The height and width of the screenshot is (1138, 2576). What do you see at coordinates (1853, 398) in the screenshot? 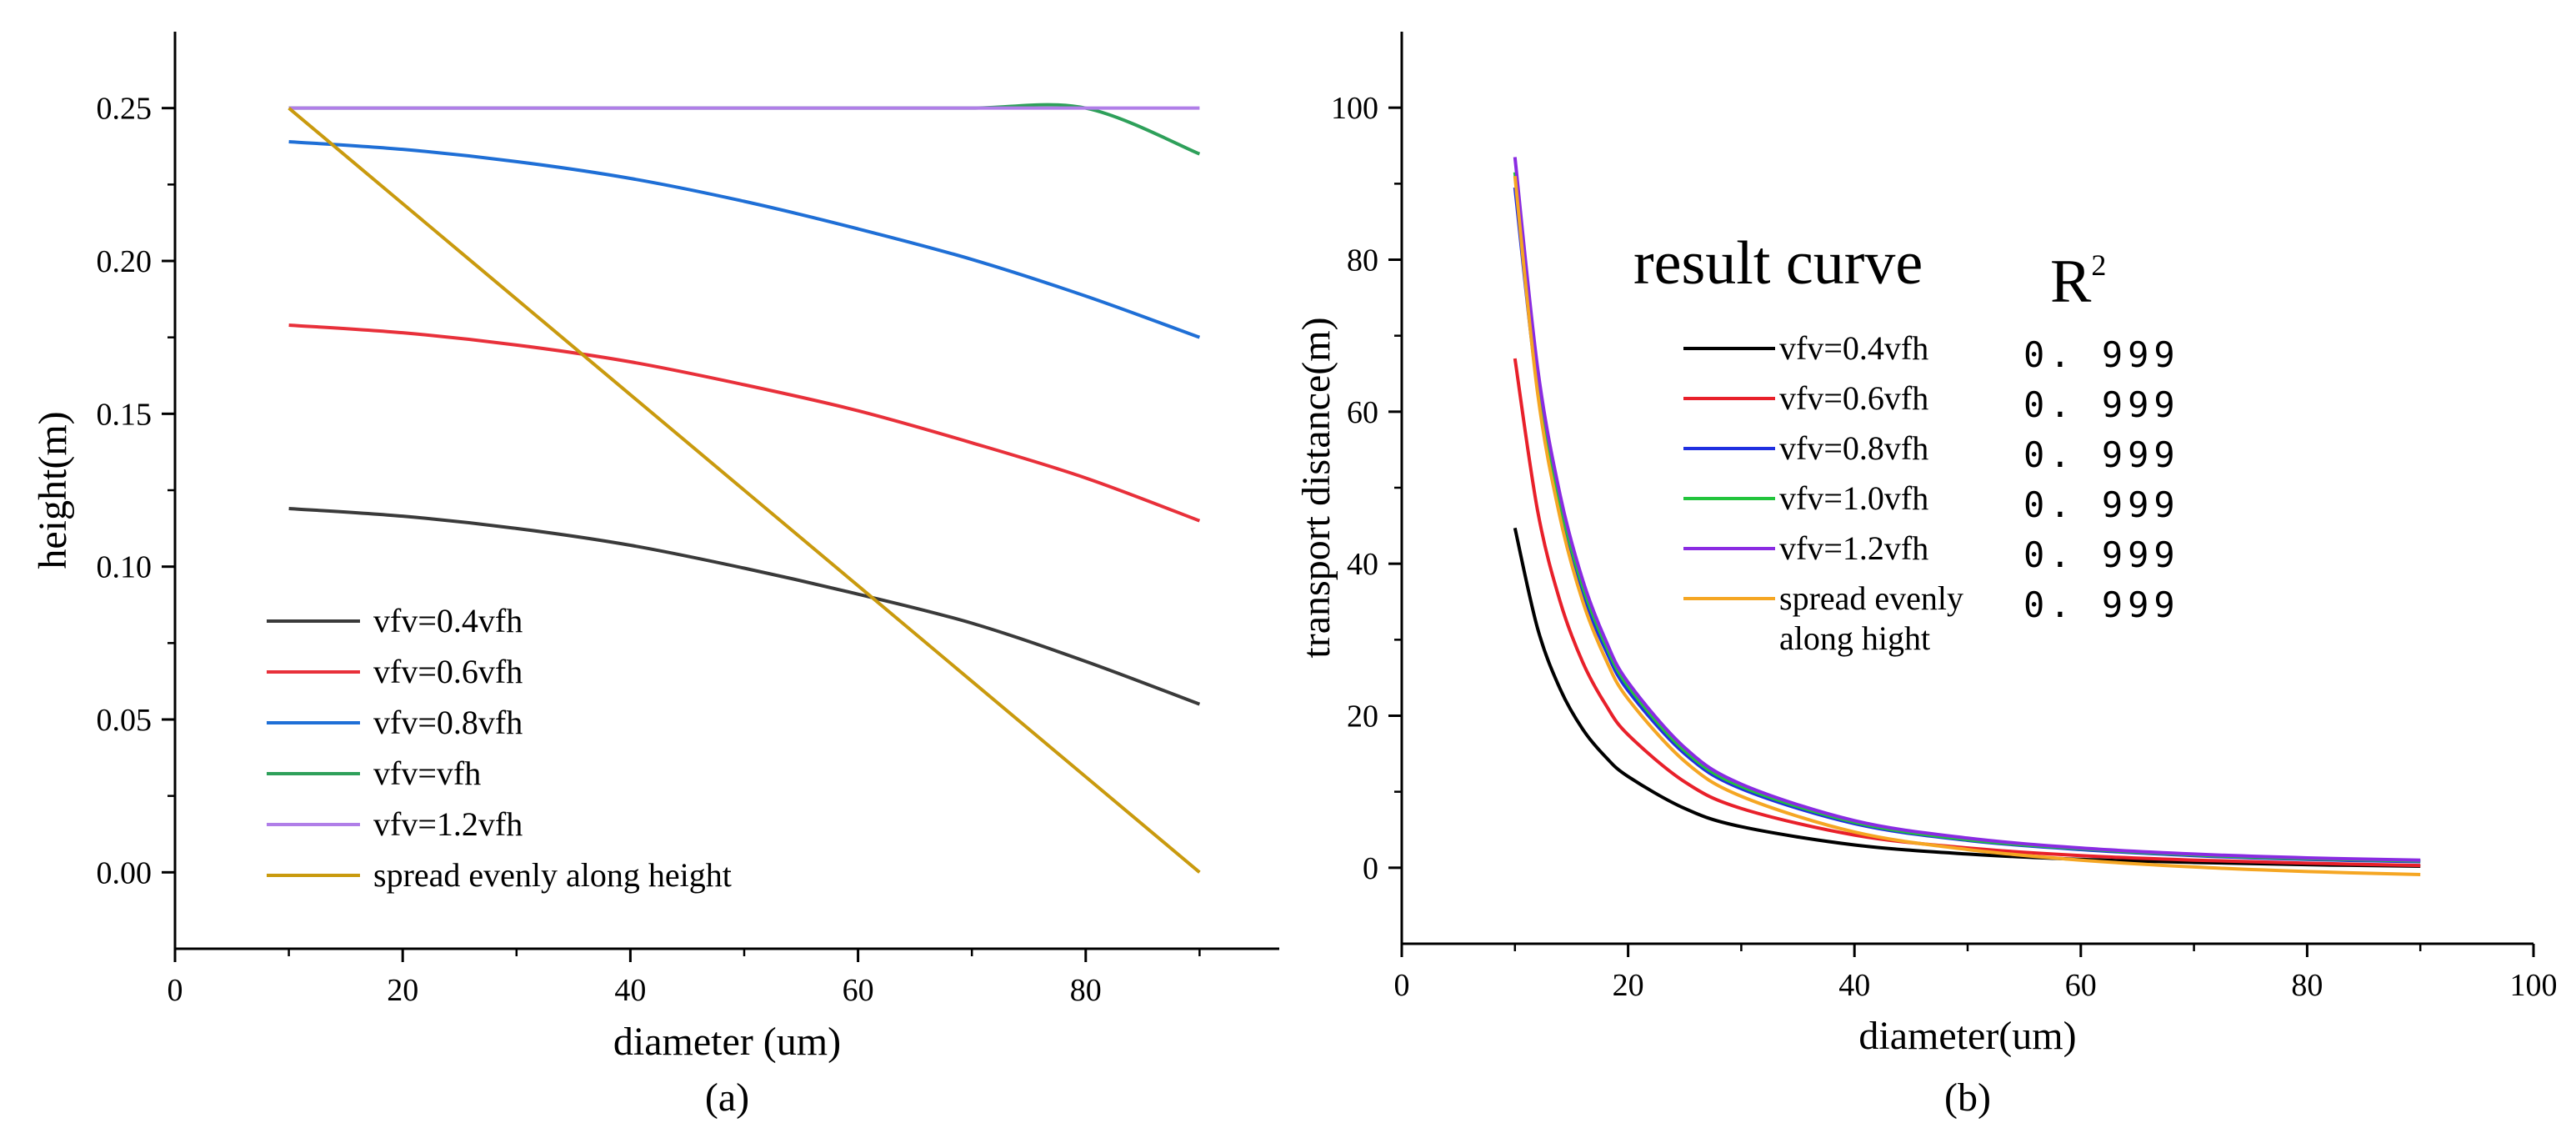
I see `panel-b-legend-label: vfv=0.6vfh` at bounding box center [1853, 398].